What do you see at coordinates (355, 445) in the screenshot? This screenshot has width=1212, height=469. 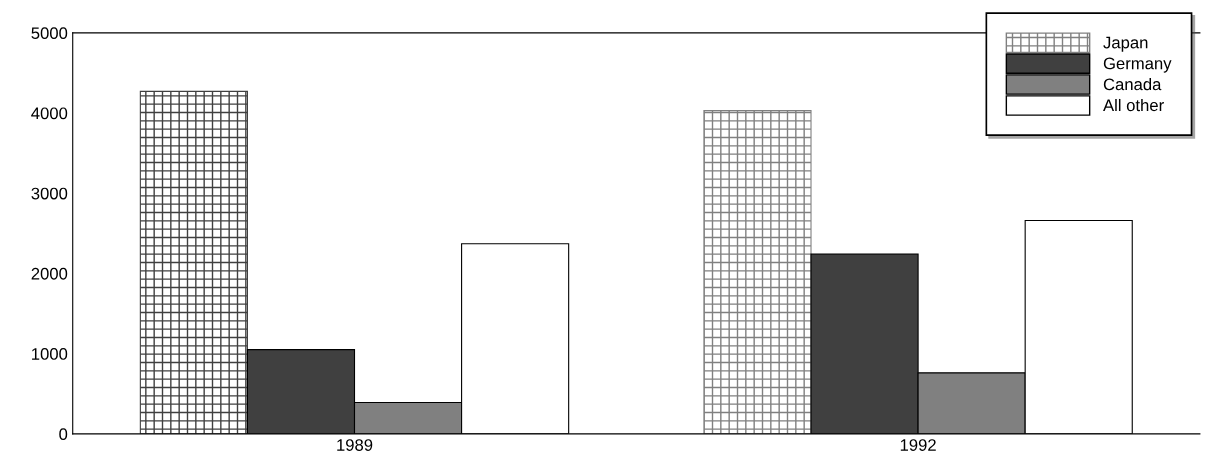 I see `x-tick-label: 1989` at bounding box center [355, 445].